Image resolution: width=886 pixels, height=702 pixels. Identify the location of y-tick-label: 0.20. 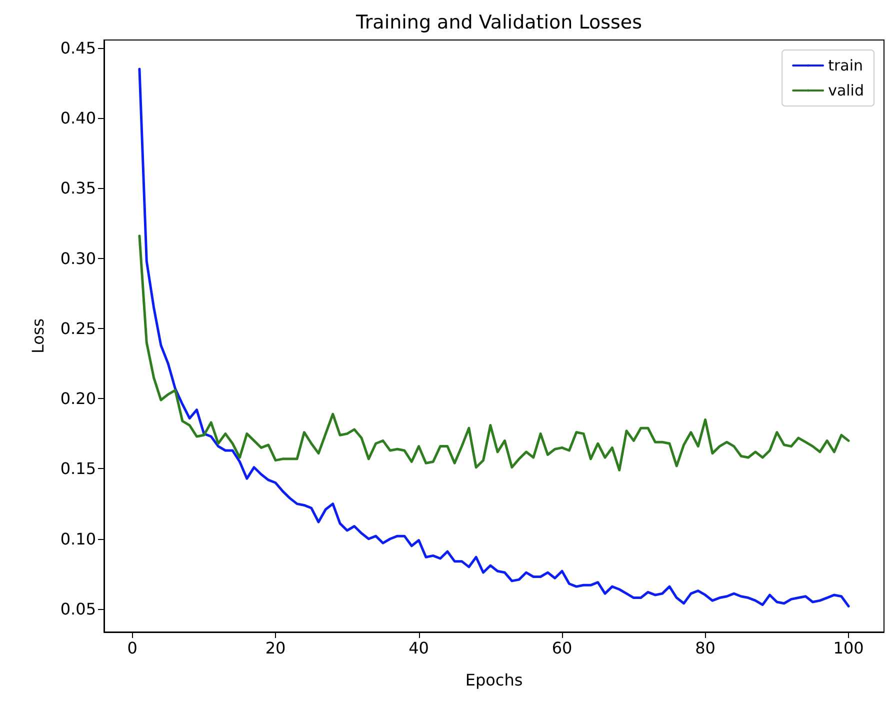
(78, 398).